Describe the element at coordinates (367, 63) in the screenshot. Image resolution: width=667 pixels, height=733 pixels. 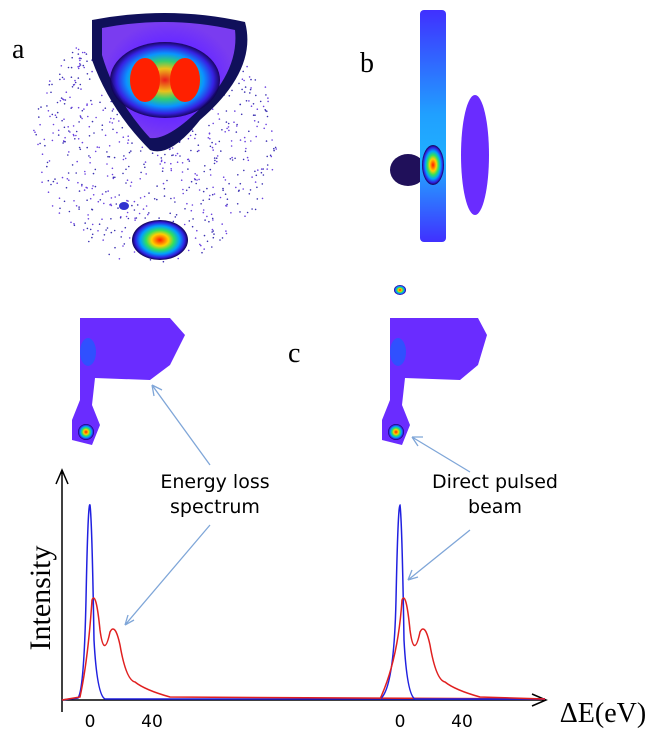
I see `panel-label: b` at that location.